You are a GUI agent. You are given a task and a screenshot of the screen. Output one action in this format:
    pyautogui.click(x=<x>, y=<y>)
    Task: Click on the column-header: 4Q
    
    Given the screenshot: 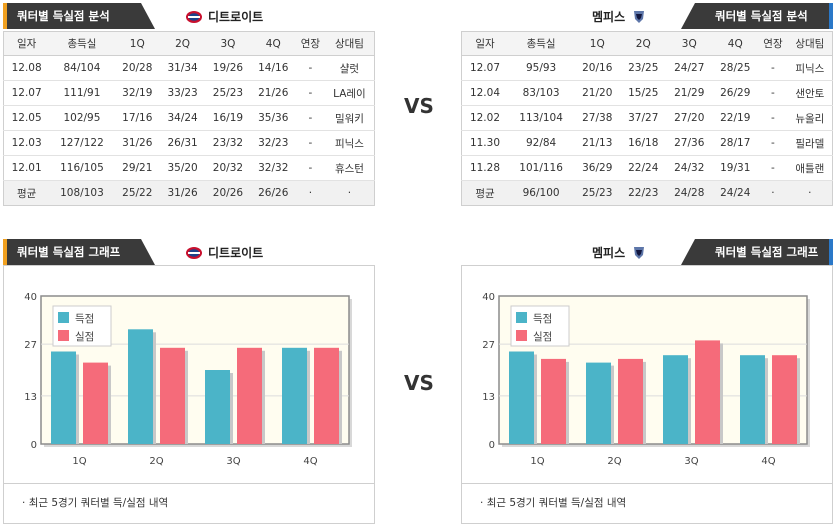 What is the action you would take?
    pyautogui.click(x=735, y=43)
    